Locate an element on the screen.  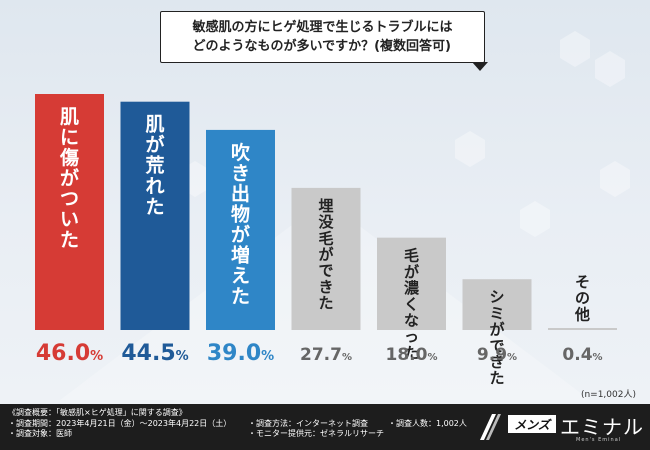
survey-monitor: ・モニター提供元：ゼネラルリサーチ is located at coordinates (316, 433).